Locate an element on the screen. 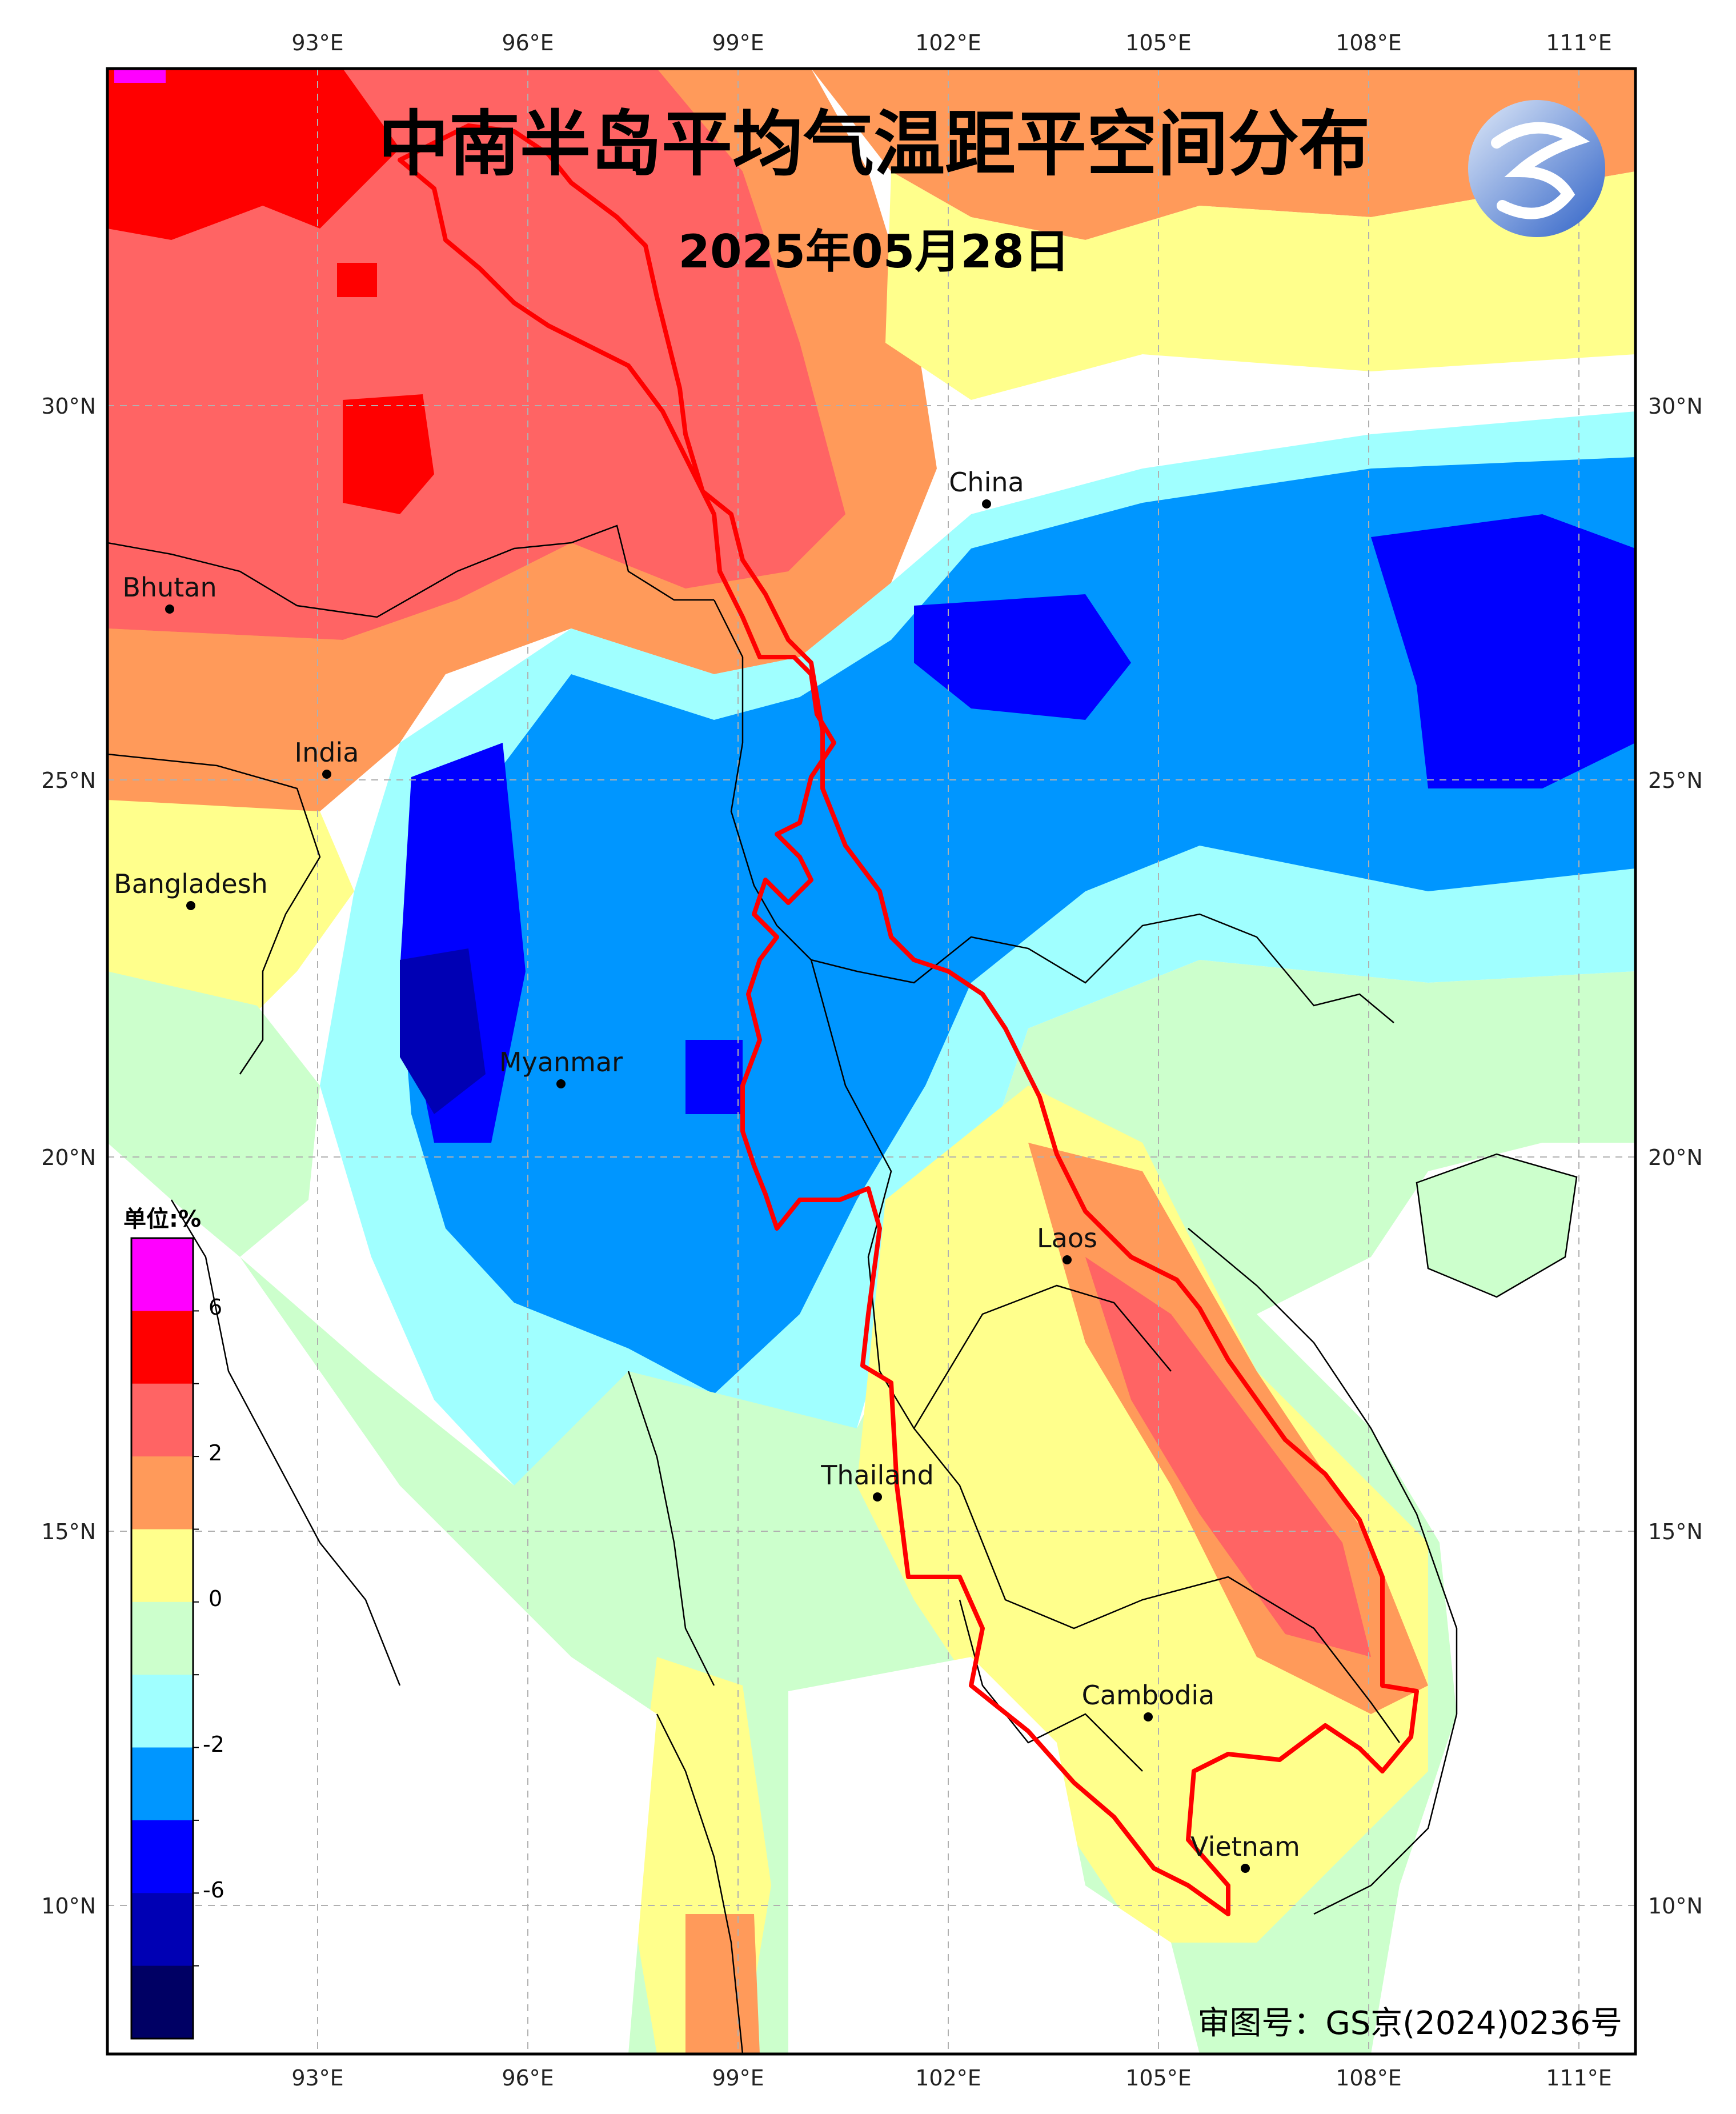  lon-tick-bottom: 105°E is located at coordinates (1158, 2078).